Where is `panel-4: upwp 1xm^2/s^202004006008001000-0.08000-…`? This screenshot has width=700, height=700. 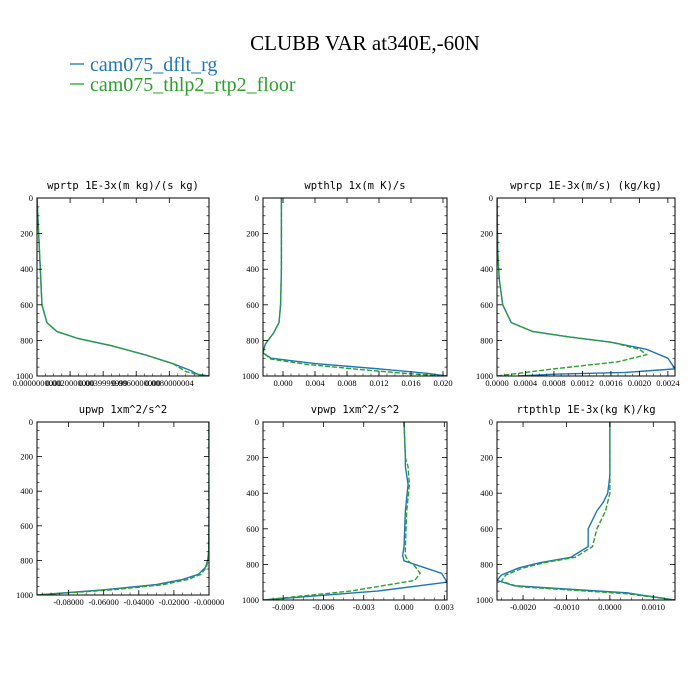
panel-4: upwp 1xm^2/s^202004006008001000-0.08000-… is located at coordinates (120, 505).